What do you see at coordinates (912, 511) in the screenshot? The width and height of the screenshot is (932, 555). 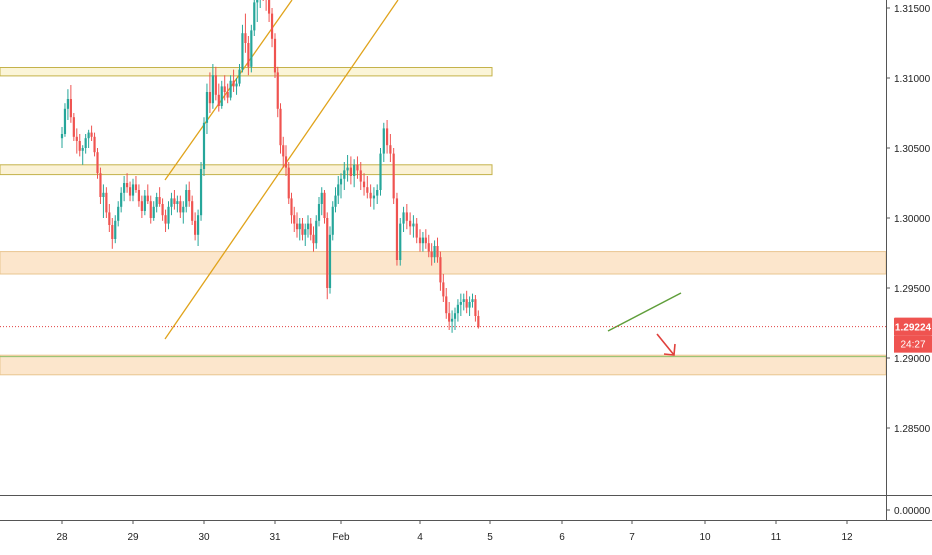 I see `indicator-tick-label: 0.00000` at bounding box center [912, 511].